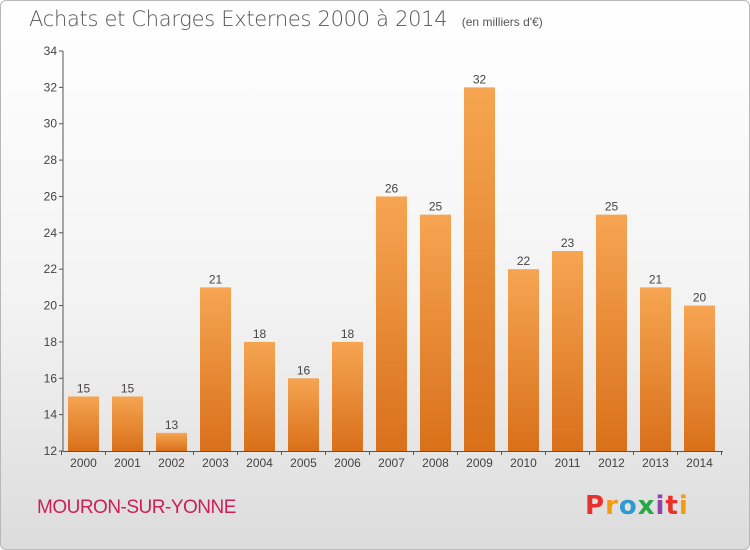 Image resolution: width=750 pixels, height=550 pixels. What do you see at coordinates (391, 463) in the screenshot?
I see `x-tick-label: 2007` at bounding box center [391, 463].